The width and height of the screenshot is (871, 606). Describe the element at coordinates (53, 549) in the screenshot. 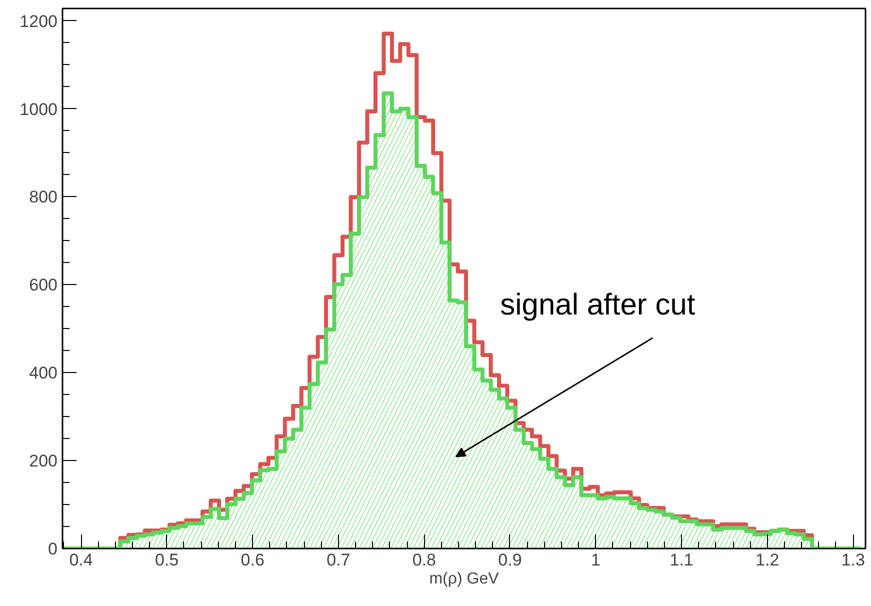

I see `y-tick-label: 0` at that location.